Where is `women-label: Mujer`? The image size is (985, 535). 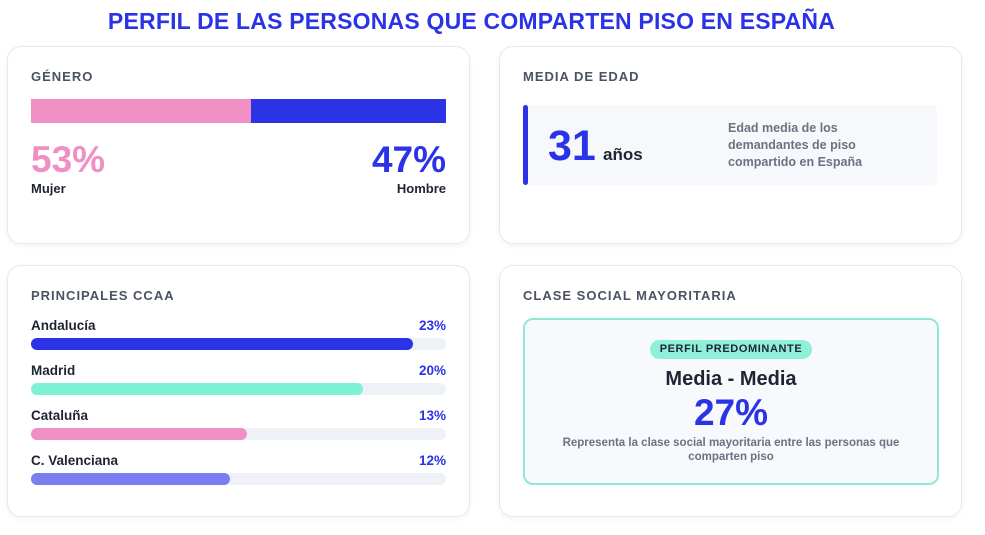
women-label: Mujer is located at coordinates (48, 188).